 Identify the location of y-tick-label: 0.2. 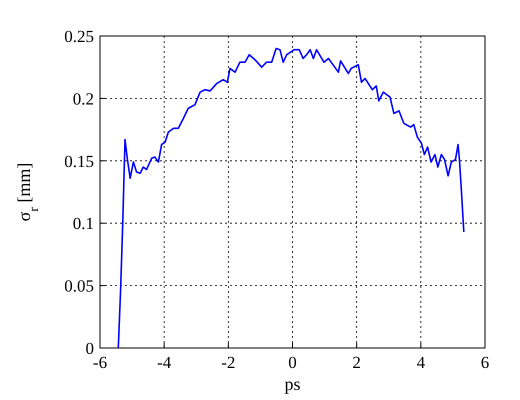
(83, 98).